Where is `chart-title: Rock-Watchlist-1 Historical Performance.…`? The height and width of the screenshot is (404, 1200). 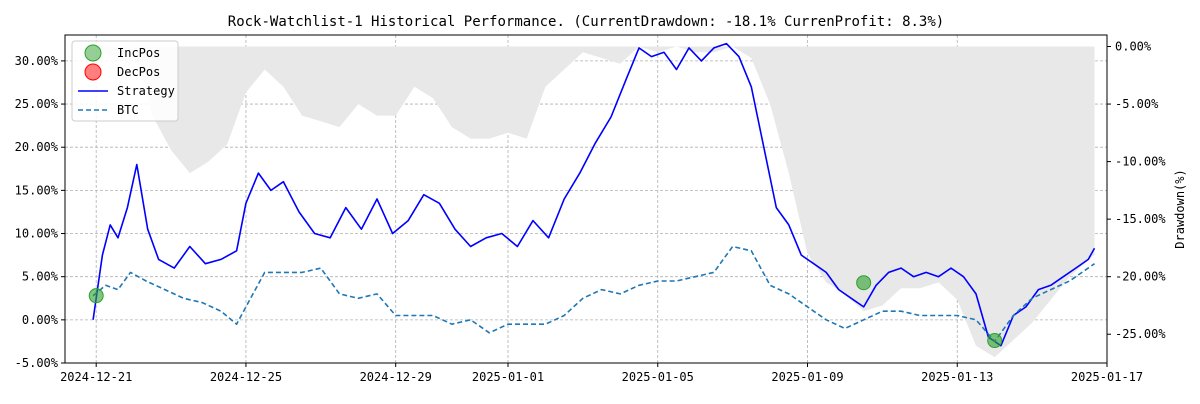 chart-title: Rock-Watchlist-1 Historical Performance.… is located at coordinates (586, 22).